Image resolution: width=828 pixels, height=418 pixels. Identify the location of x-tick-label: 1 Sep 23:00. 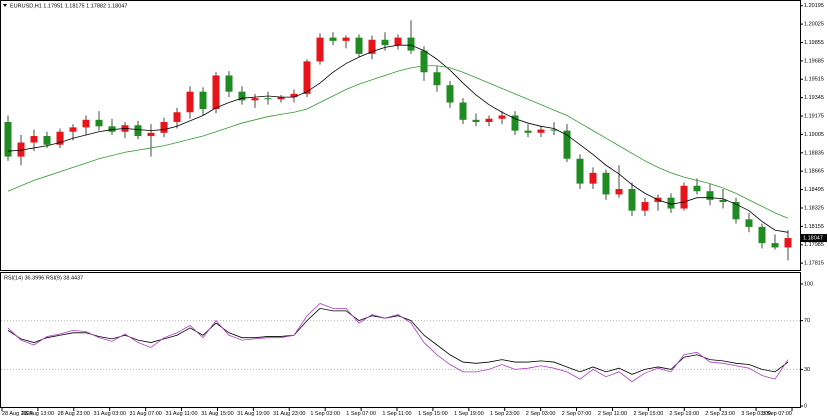
(505, 414).